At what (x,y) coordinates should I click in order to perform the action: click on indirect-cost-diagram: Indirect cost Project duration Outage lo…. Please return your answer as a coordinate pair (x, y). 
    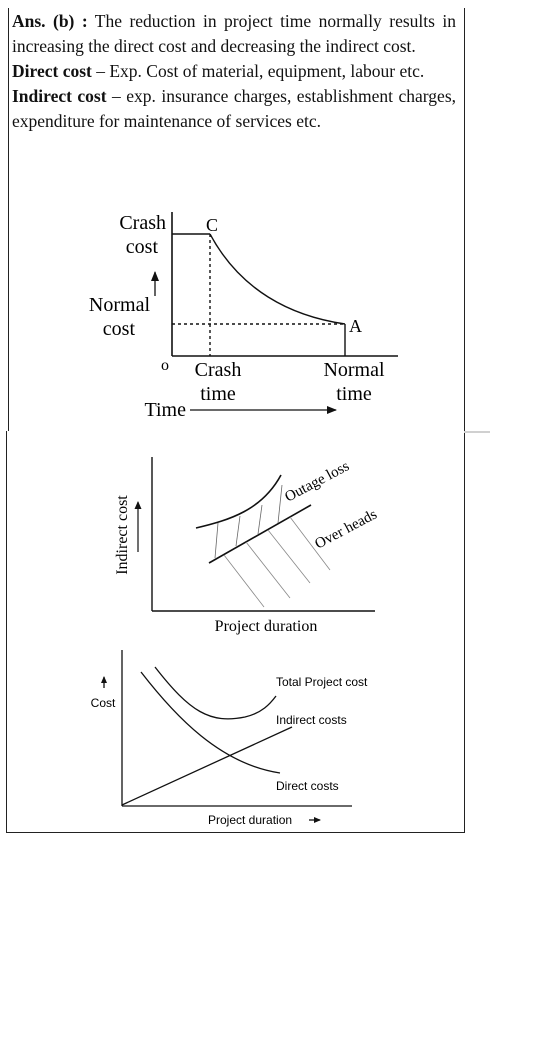
    Looking at the image, I should click on (247, 546).